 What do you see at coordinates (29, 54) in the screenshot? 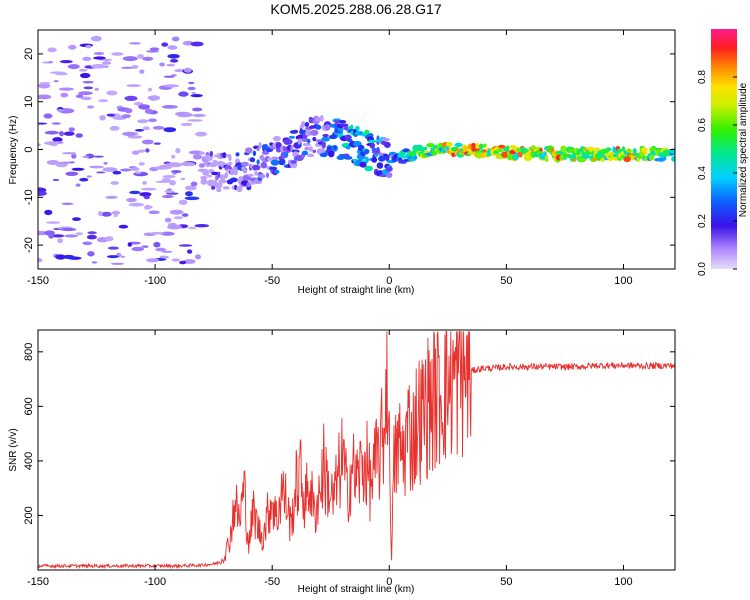
I see `y-tick-label: 20` at bounding box center [29, 54].